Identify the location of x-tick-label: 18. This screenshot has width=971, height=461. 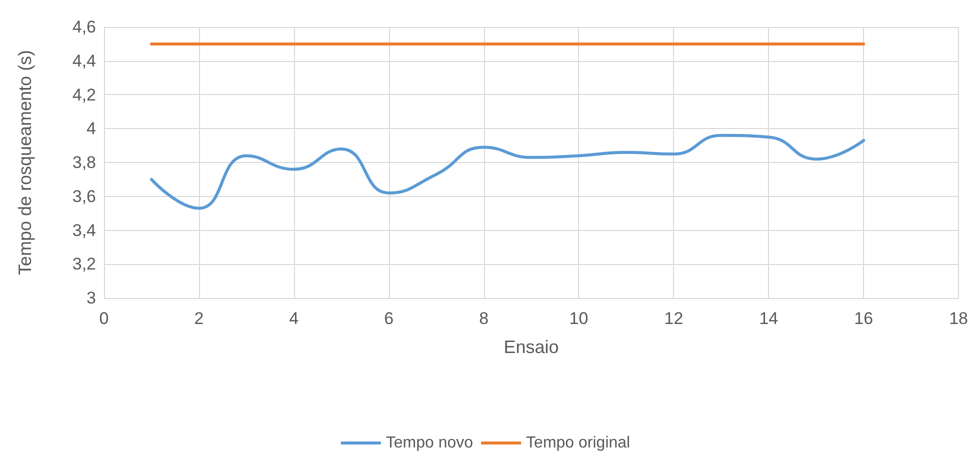
(958, 318).